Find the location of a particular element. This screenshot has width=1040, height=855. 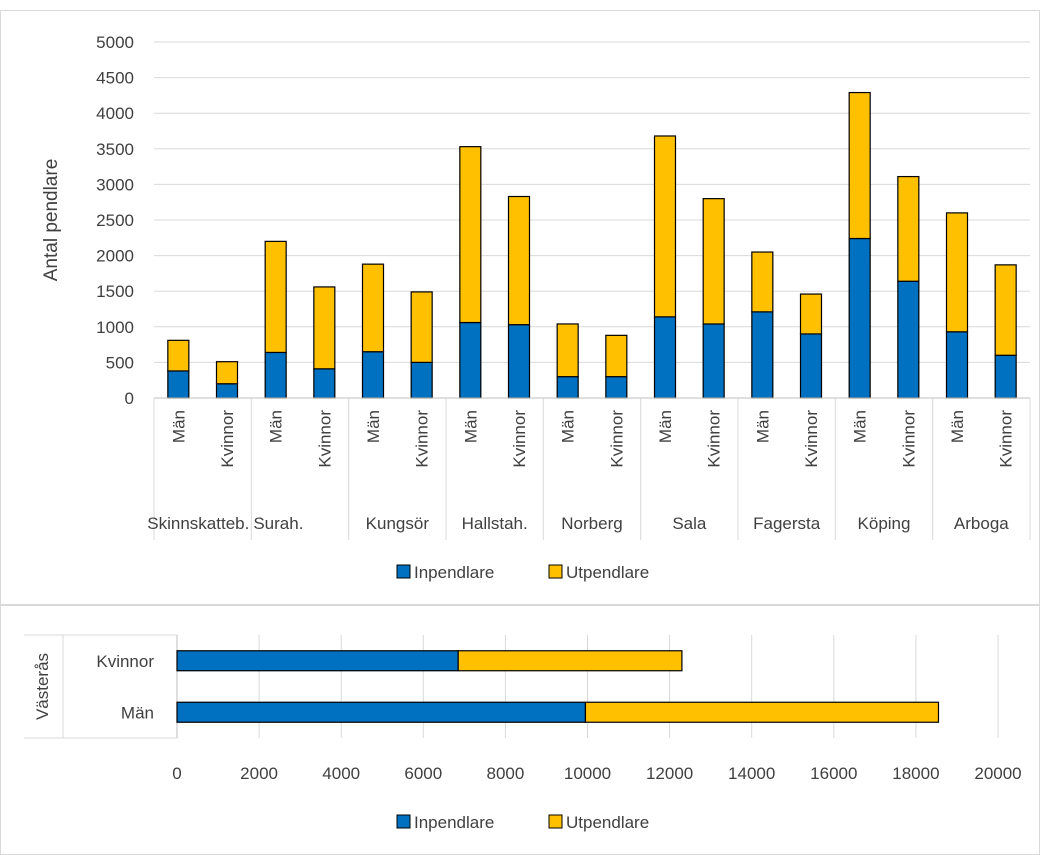

y-tick-label: 2500 is located at coordinates (115, 220).